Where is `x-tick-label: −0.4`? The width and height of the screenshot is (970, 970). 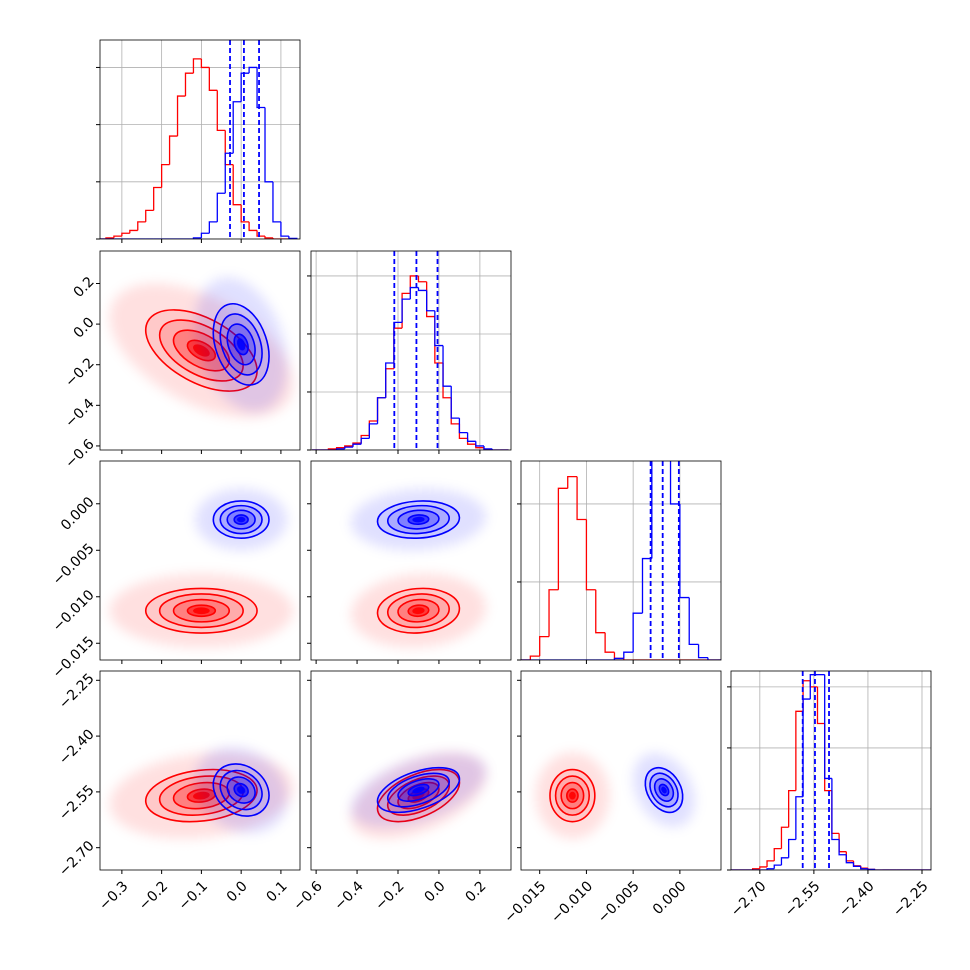 x-tick-label: −0.4 is located at coordinates (348, 895).